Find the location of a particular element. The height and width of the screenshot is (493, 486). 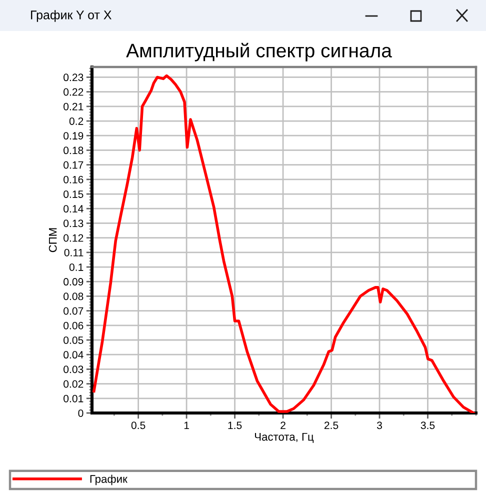

y-tick-label: 0.17 is located at coordinates (74, 165).